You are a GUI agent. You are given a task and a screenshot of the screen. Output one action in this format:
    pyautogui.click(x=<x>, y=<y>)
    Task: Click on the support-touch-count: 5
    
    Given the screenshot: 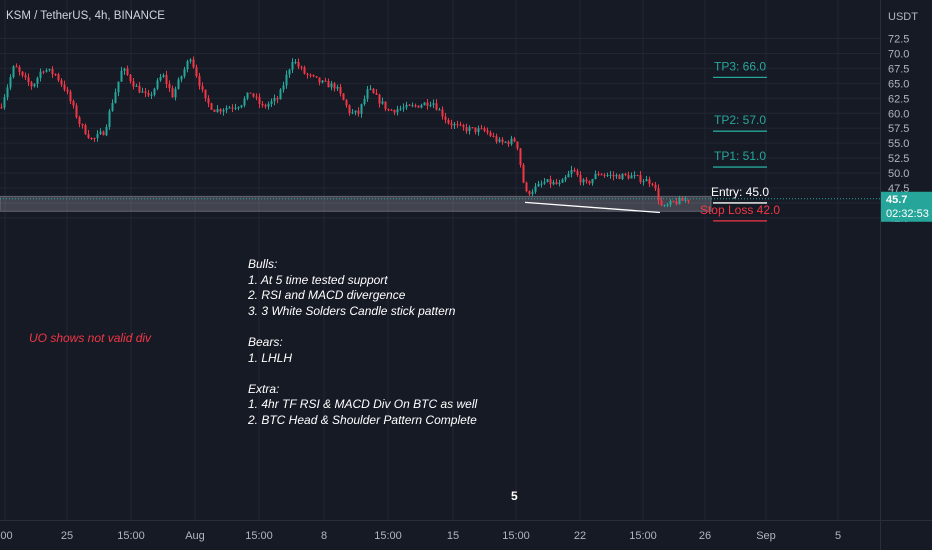 What is the action you would take?
    pyautogui.click(x=514, y=496)
    